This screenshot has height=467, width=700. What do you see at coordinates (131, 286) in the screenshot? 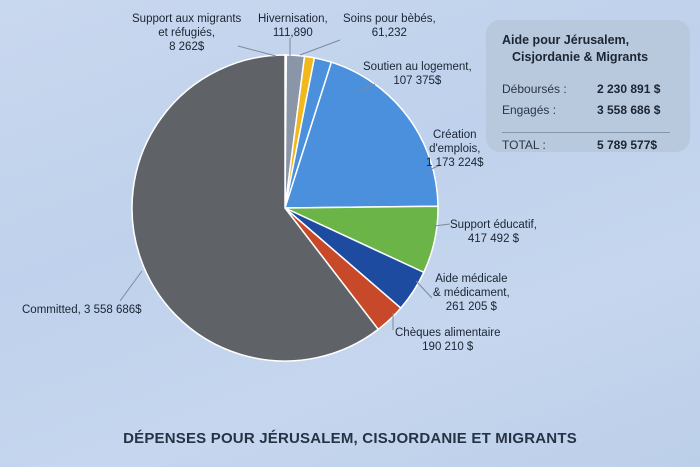
I see `leader-line-committed` at bounding box center [131, 286].